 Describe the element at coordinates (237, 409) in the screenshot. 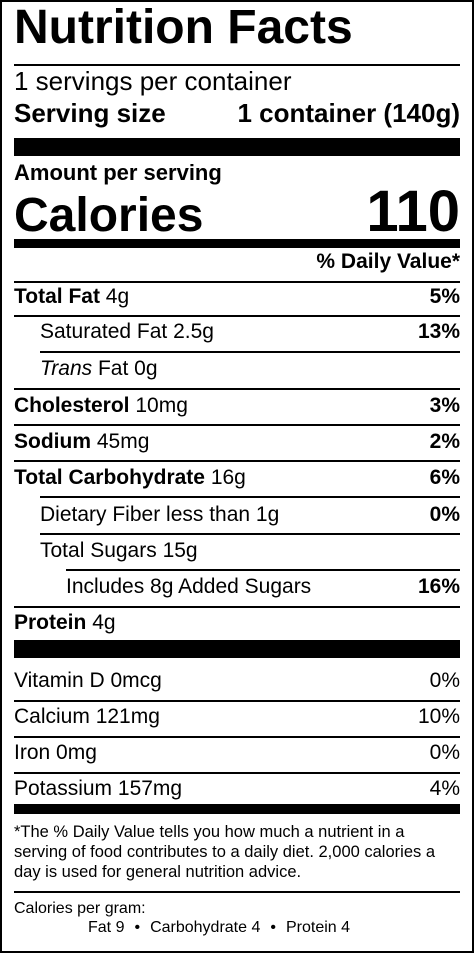

I see `nutrient-row-cholesterol: Cholesterol 10mg 3%` at that location.